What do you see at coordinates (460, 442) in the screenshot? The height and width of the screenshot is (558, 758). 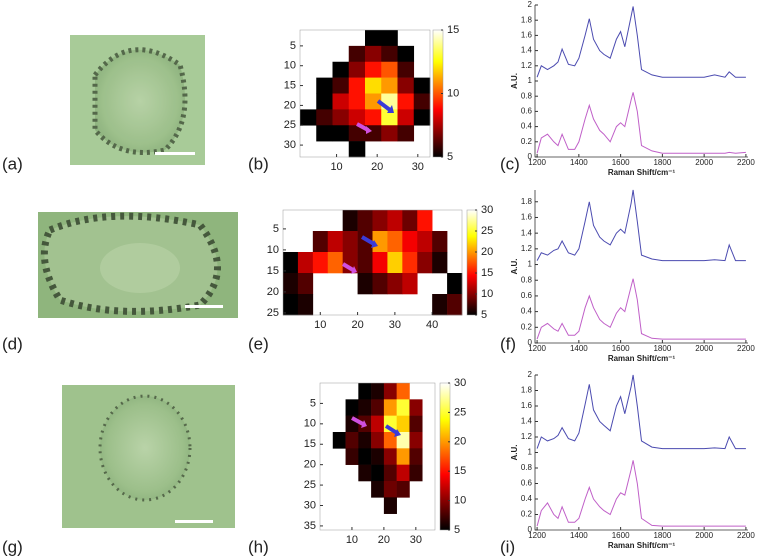 I see `colorbar-tick-label: 20` at bounding box center [460, 442].